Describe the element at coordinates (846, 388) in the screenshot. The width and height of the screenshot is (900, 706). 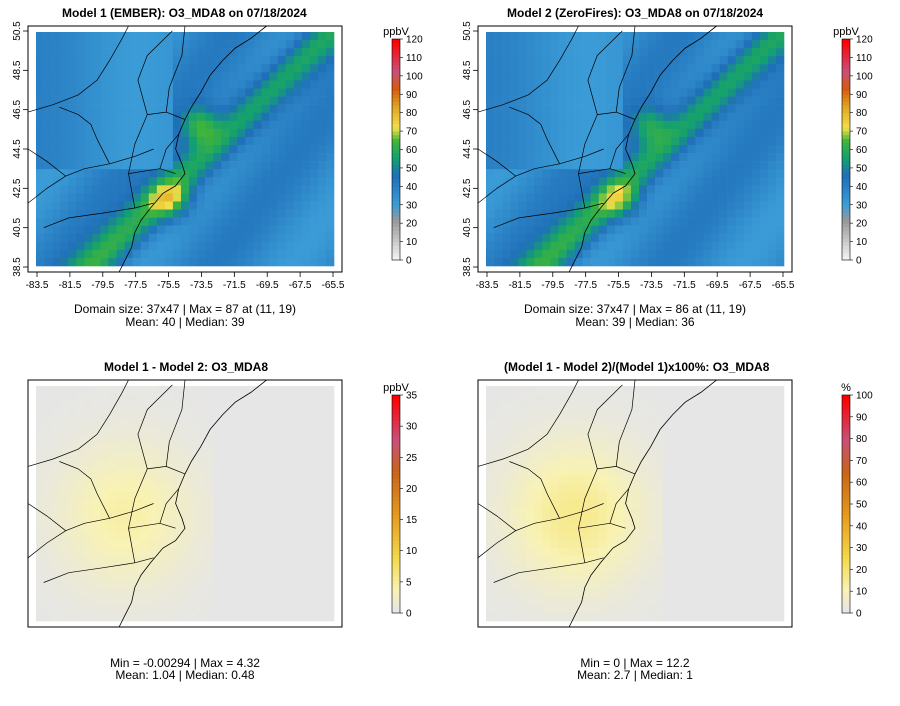
I see `colorbar-unit: %` at that location.